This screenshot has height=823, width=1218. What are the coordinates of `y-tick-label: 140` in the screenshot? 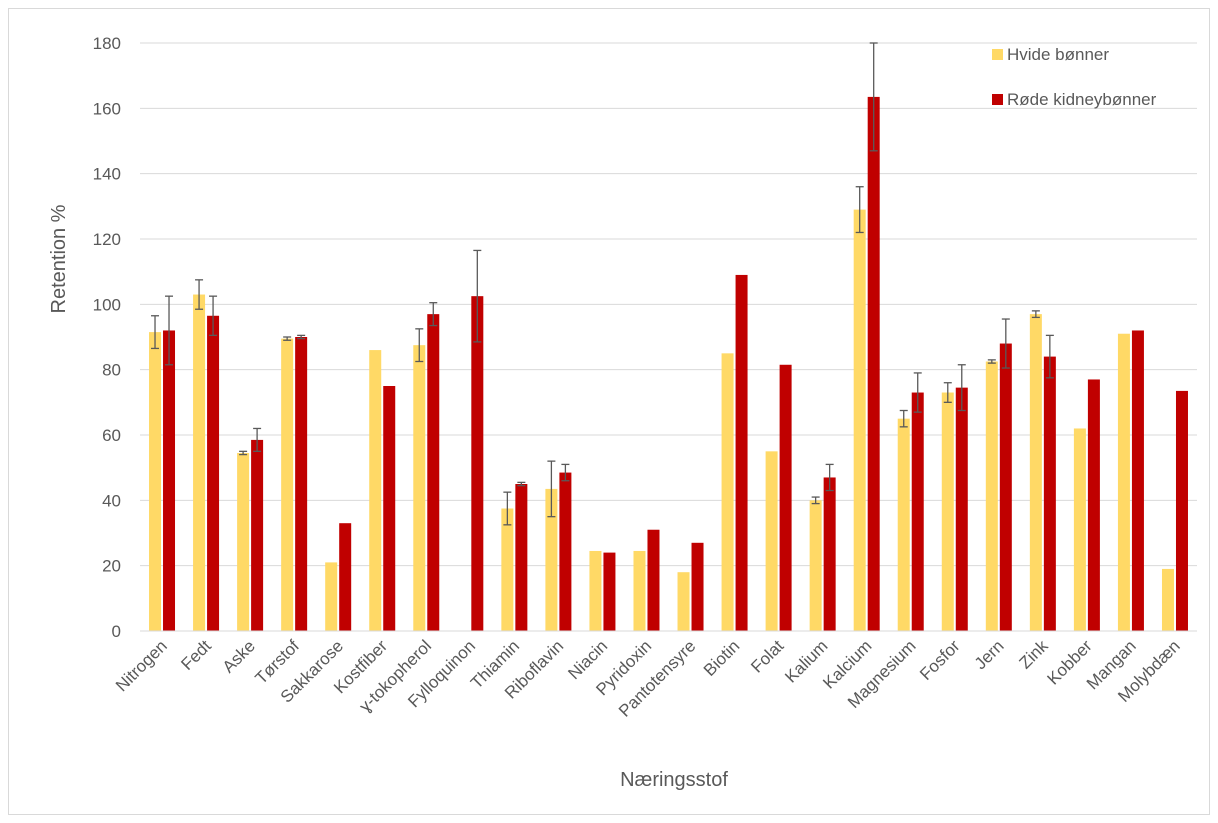 It's located at (107, 174).